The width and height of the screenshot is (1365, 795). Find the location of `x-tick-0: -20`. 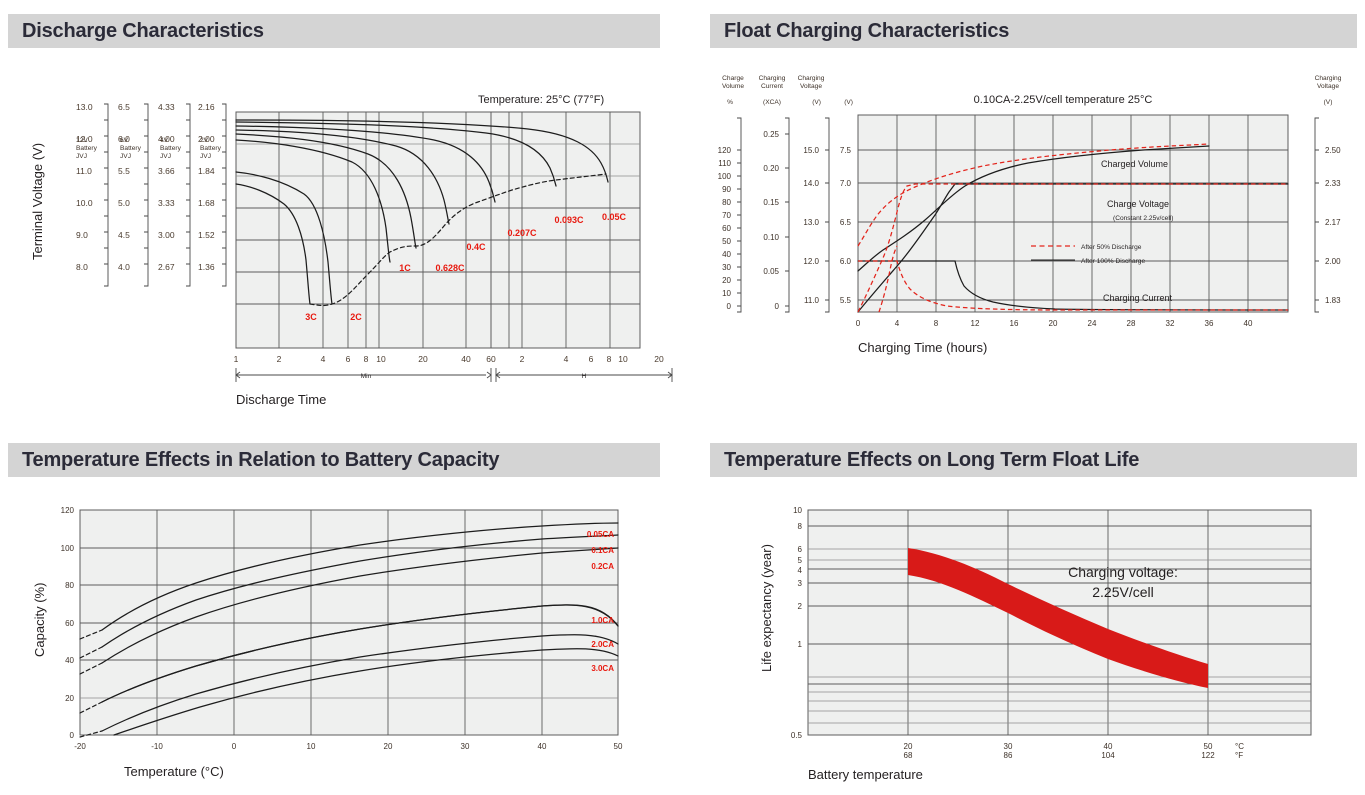

x-tick-0: -20 is located at coordinates (80, 746).